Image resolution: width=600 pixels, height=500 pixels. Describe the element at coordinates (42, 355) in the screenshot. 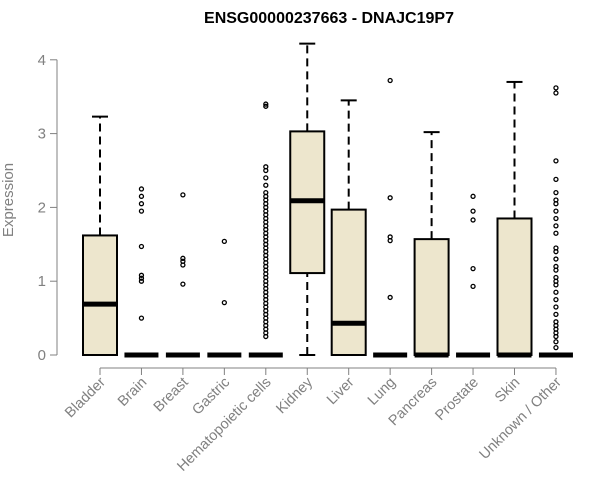

I see `y-tick-label: 0` at that location.